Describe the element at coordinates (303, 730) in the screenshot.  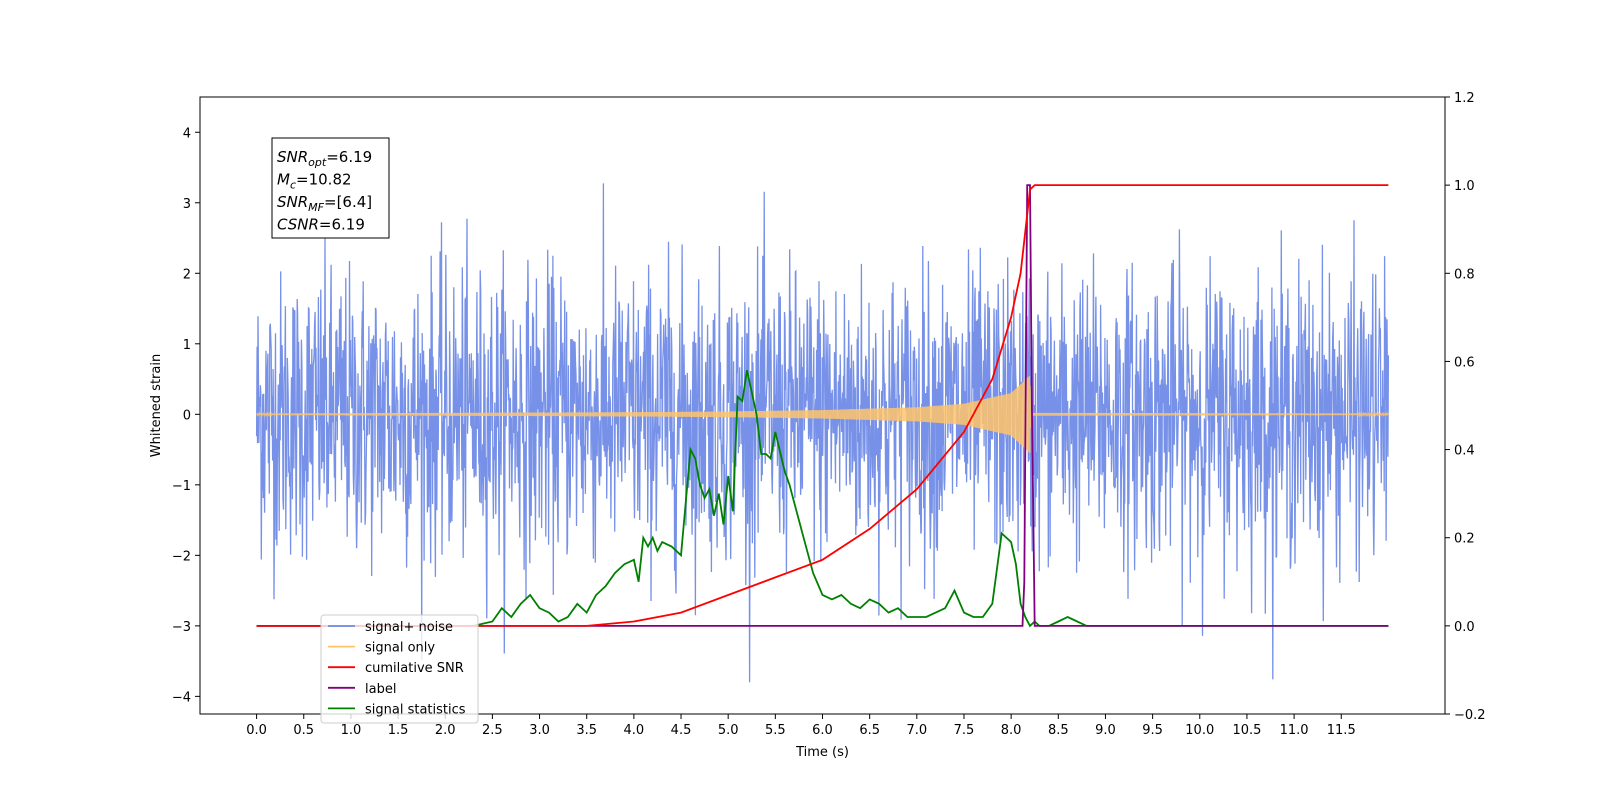
I see `x-tick-label: 0.5` at that location.